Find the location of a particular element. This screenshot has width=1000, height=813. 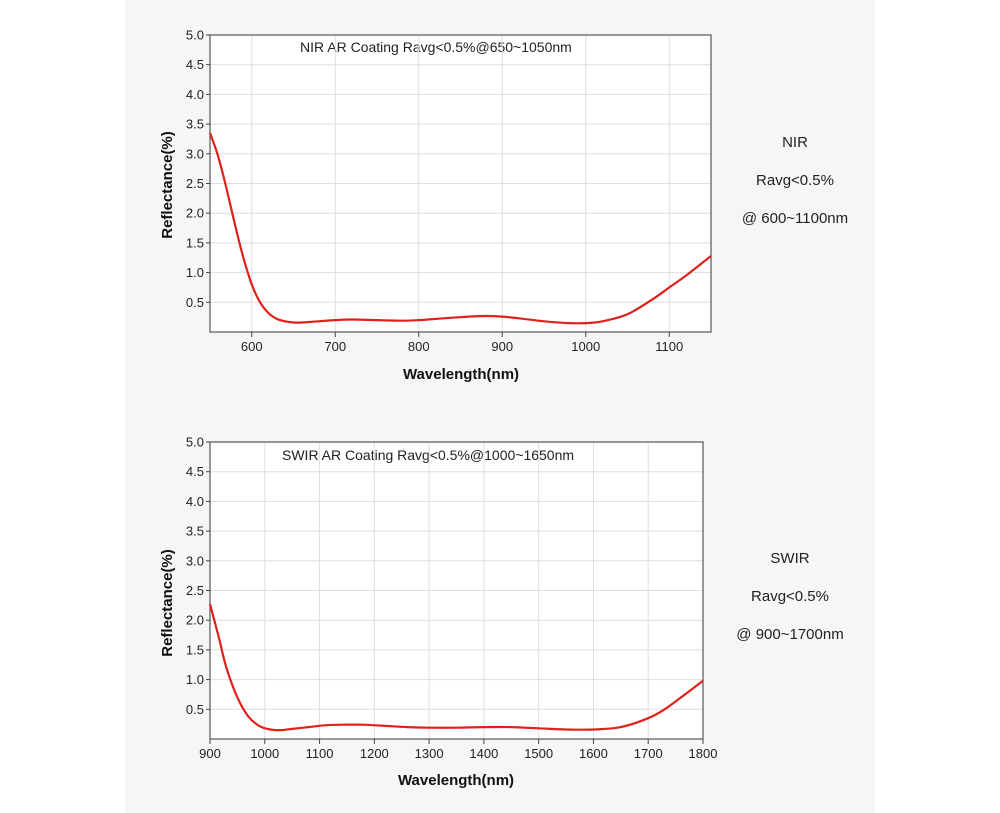

x-tick-label: 800 is located at coordinates (419, 346).